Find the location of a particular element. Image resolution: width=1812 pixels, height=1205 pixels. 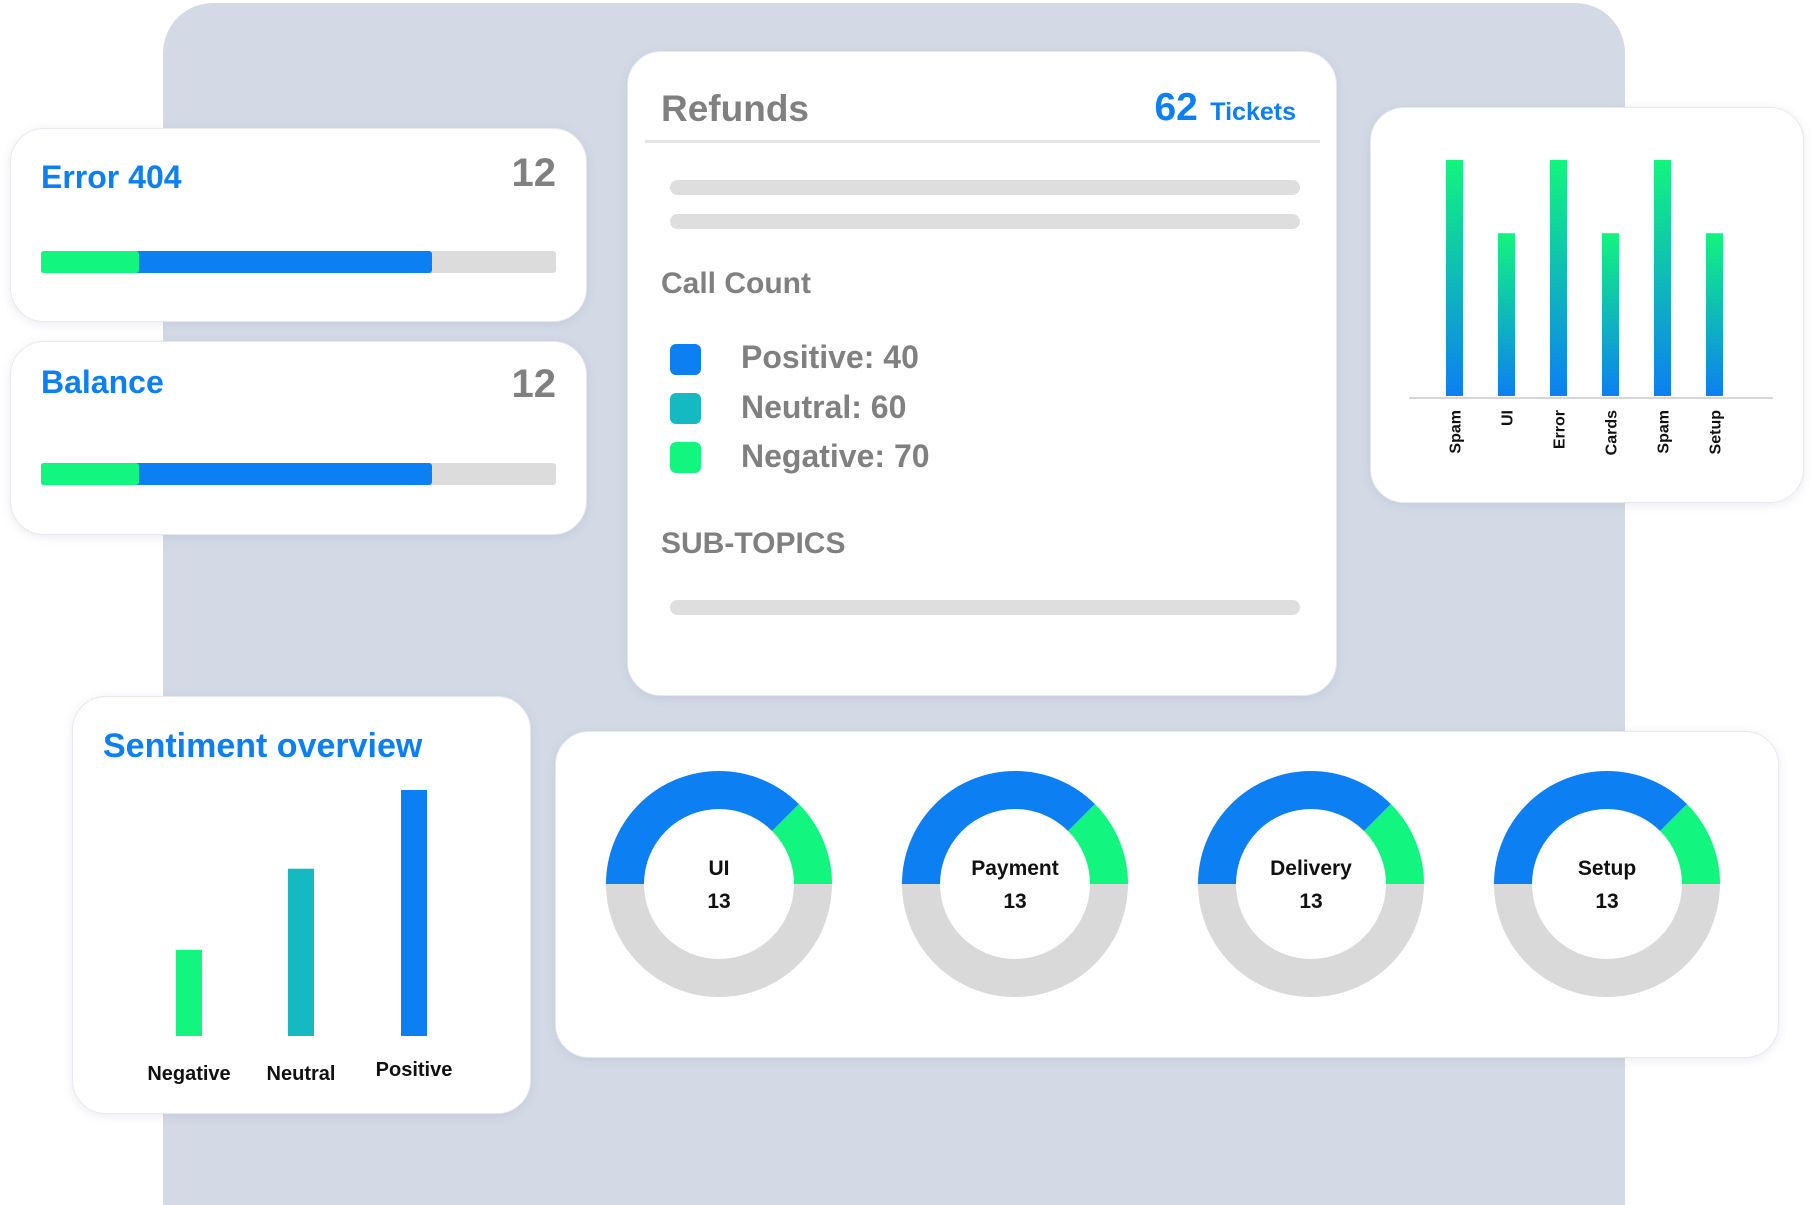

bar-setup is located at coordinates (1714, 314).